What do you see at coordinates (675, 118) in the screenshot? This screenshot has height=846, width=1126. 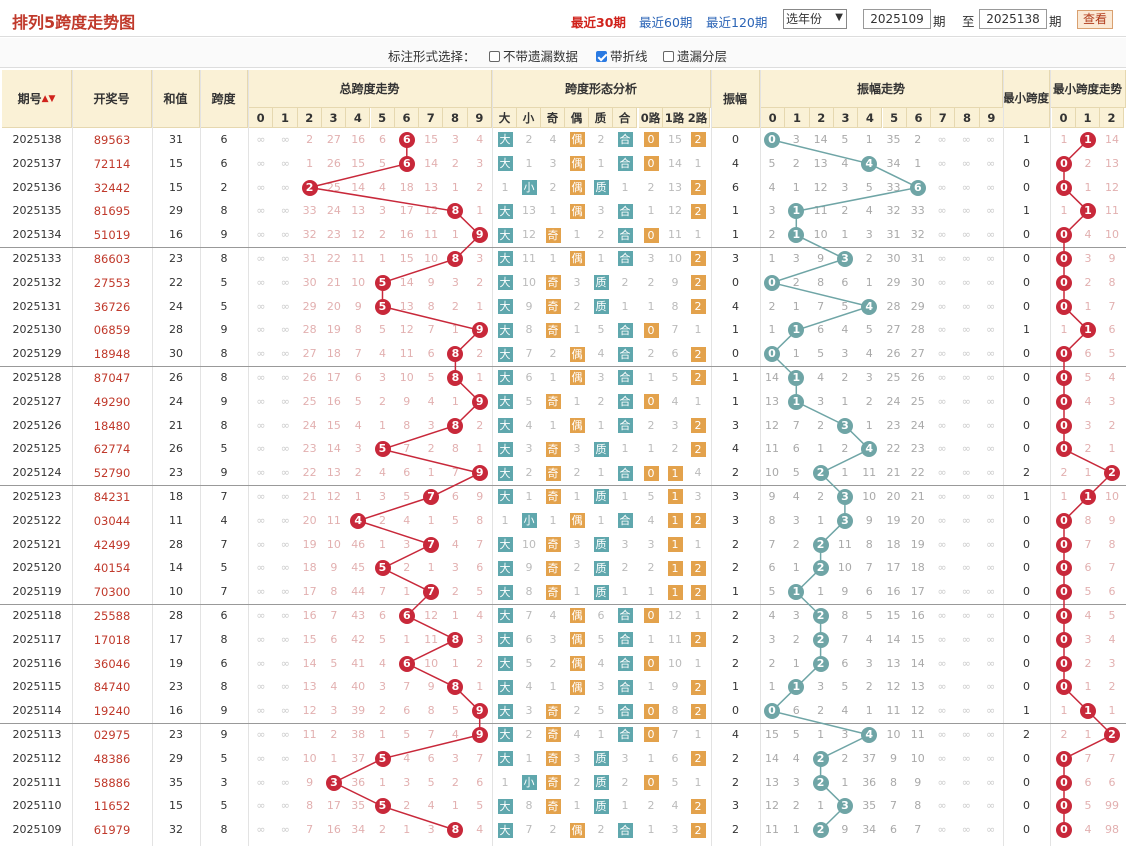 I see `header-shape-col: 1路` at bounding box center [675, 118].